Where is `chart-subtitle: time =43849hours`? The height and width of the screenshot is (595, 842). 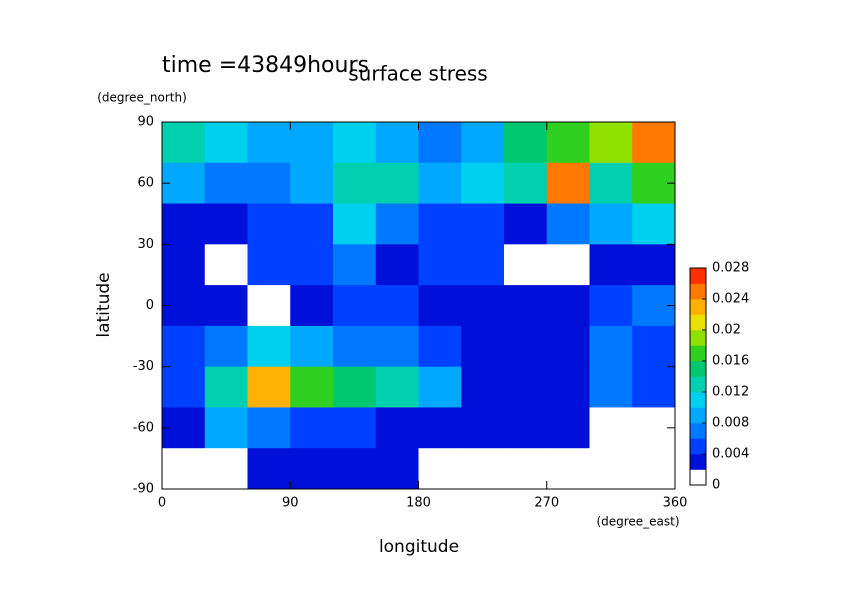 chart-subtitle: time =43849hours is located at coordinates (265, 65).